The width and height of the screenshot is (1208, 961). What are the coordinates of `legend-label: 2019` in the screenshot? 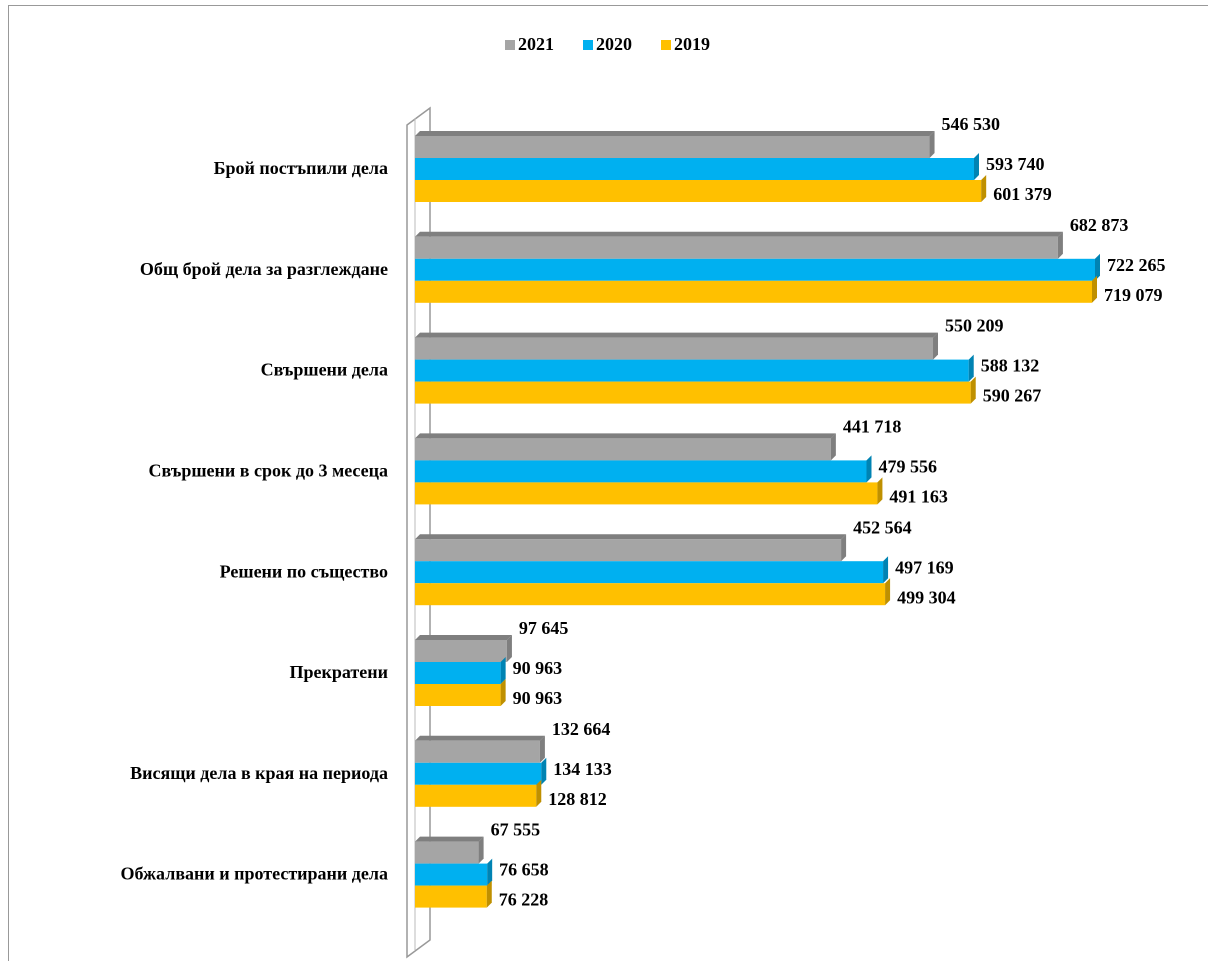 It's located at (692, 44).